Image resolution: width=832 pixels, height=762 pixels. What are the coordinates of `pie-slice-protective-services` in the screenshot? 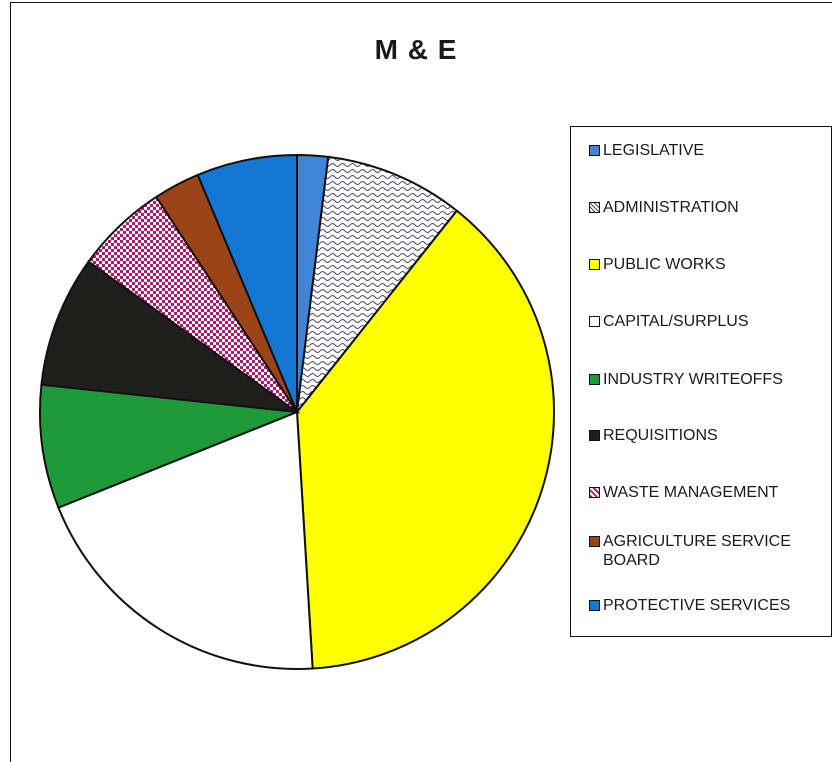 It's located at (247, 283).